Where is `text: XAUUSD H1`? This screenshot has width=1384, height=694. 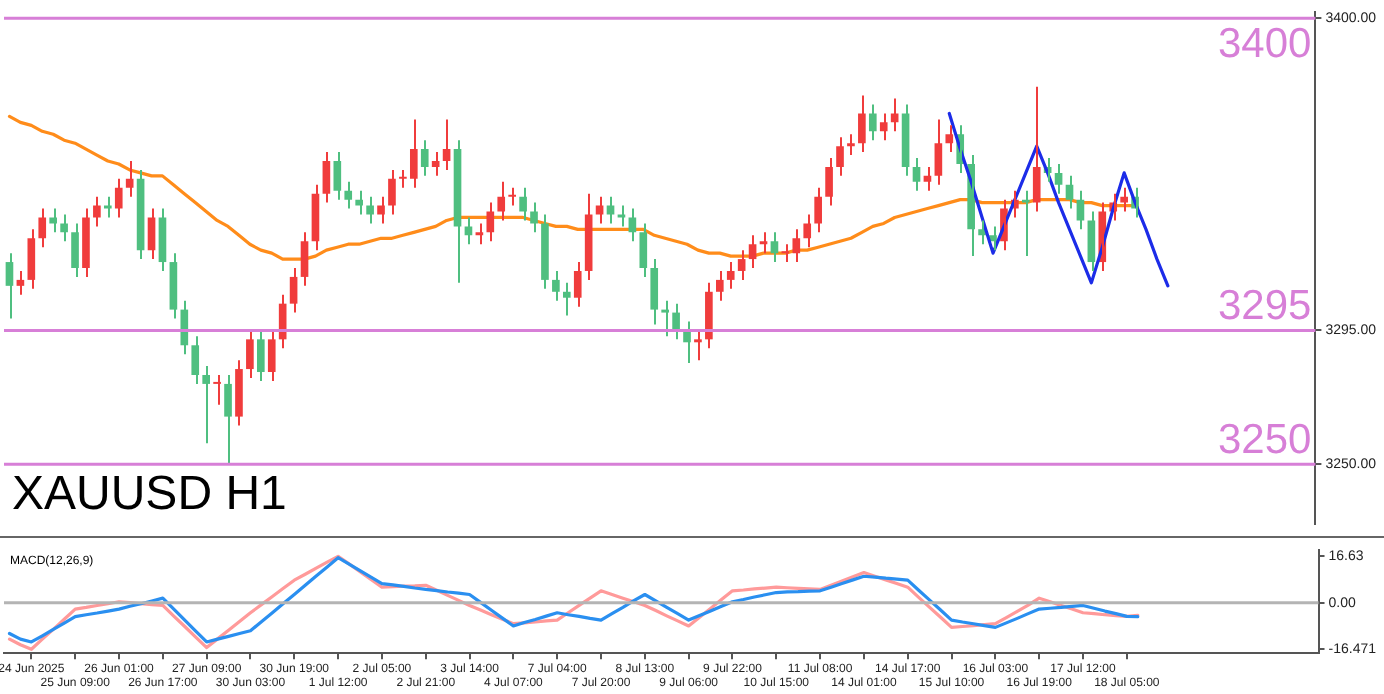
text: XAUUSD H1 is located at coordinates (149, 493).